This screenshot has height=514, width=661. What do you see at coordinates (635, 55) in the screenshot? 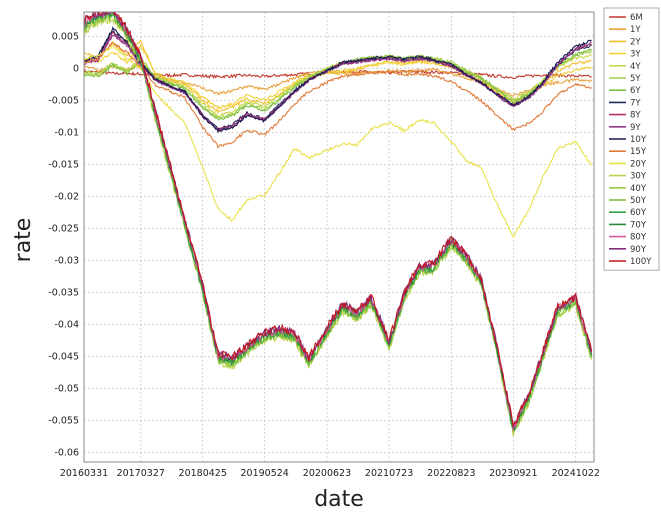
I see `legend-entry: 3Y` at bounding box center [635, 55].